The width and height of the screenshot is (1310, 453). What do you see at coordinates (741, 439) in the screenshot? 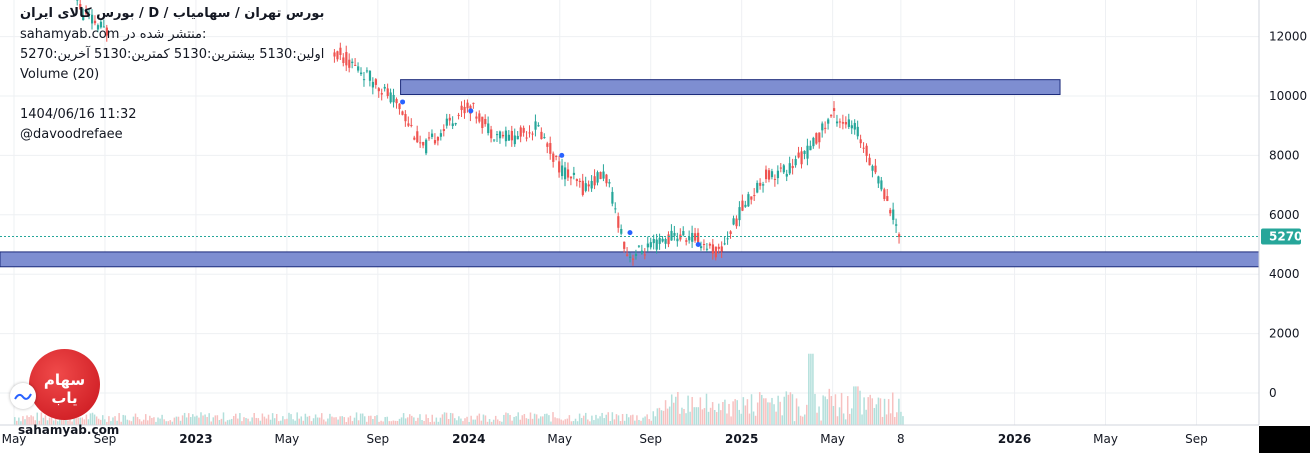
I see `time-tick-label: 2025` at bounding box center [741, 439].